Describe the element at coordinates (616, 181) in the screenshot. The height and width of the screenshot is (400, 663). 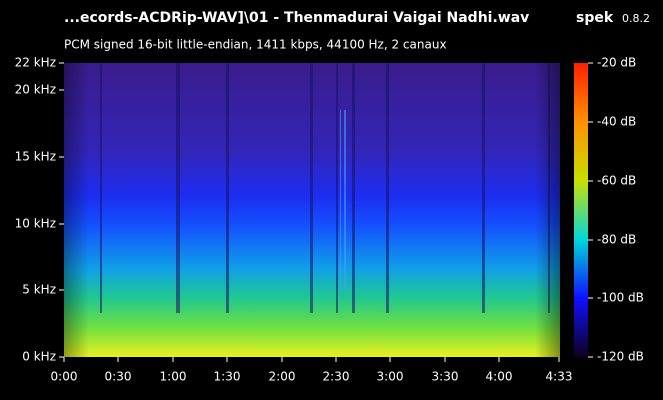
I see `level-tick-label: -60 dB` at that location.